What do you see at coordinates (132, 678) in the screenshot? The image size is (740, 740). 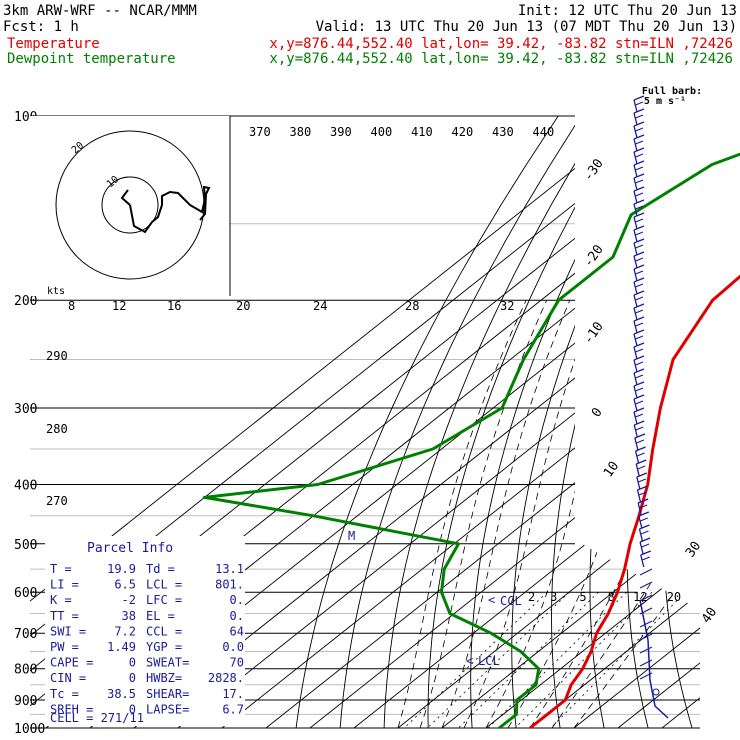 I see `parcel-value-left: 0` at bounding box center [132, 678].